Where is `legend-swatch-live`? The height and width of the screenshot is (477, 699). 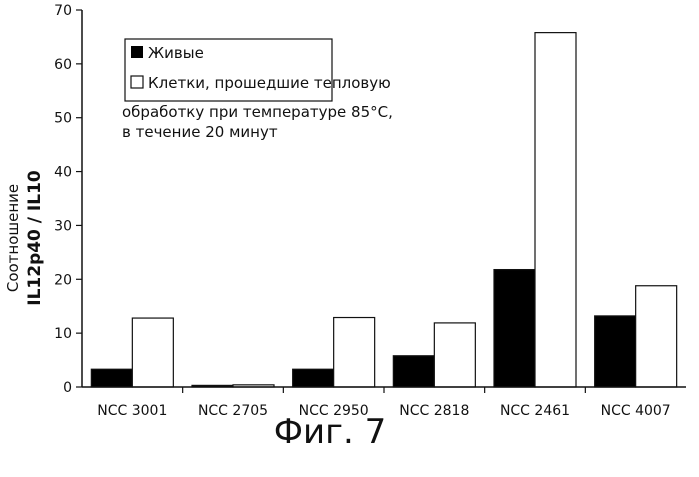
legend-swatch-live is located at coordinates (137, 52).